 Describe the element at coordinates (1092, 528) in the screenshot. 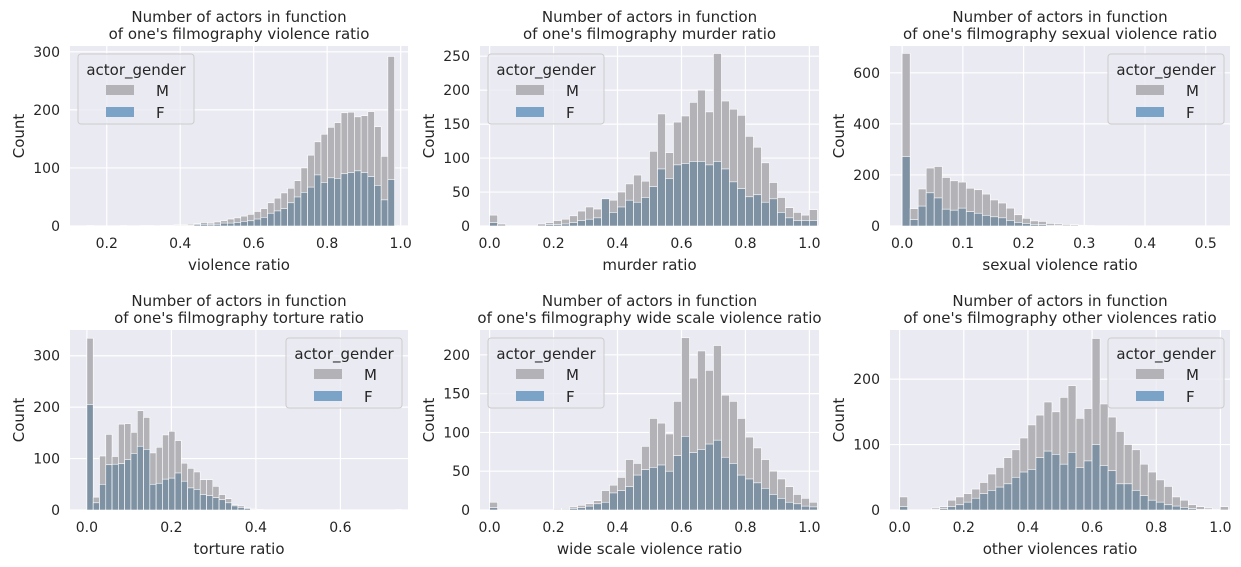

I see `x-tick-label: 0.6` at that location.